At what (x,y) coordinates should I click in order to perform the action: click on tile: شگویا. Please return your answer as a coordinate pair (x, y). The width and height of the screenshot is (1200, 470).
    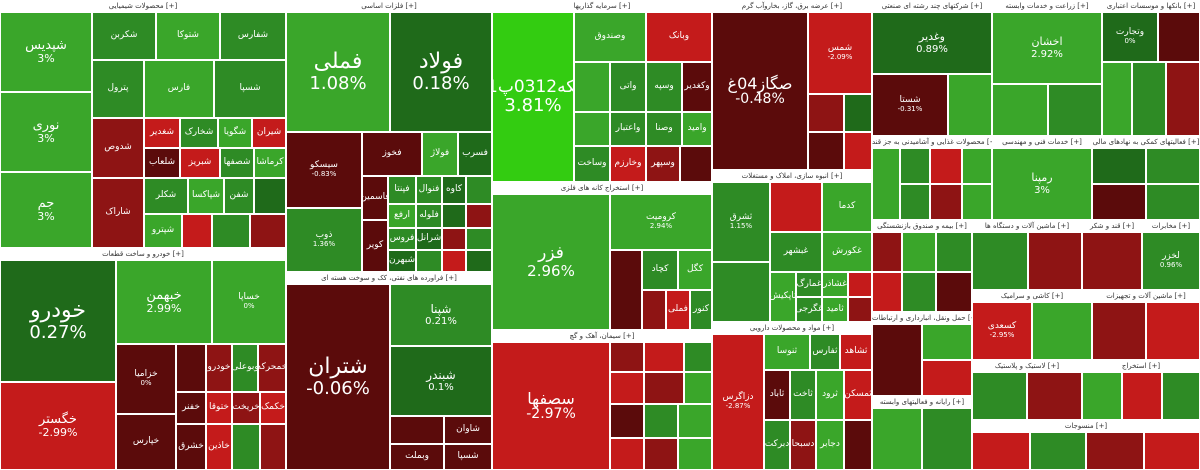
    Looking at the image, I should click on (235, 133).